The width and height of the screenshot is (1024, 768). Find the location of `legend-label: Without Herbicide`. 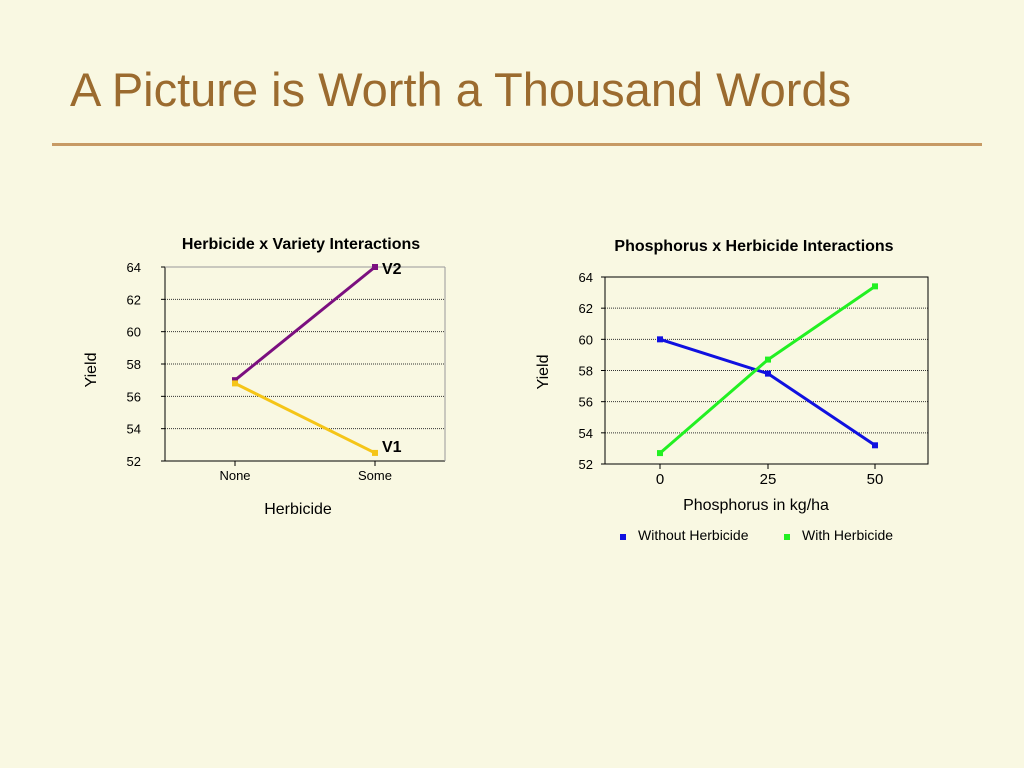

legend-label: Without Herbicide is located at coordinates (693, 535).